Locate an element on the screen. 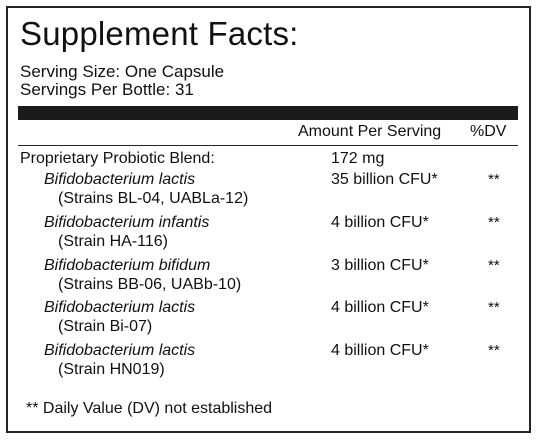 Image resolution: width=543 pixels, height=443 pixels. label-title: Supplement Facts: is located at coordinates (159, 33).